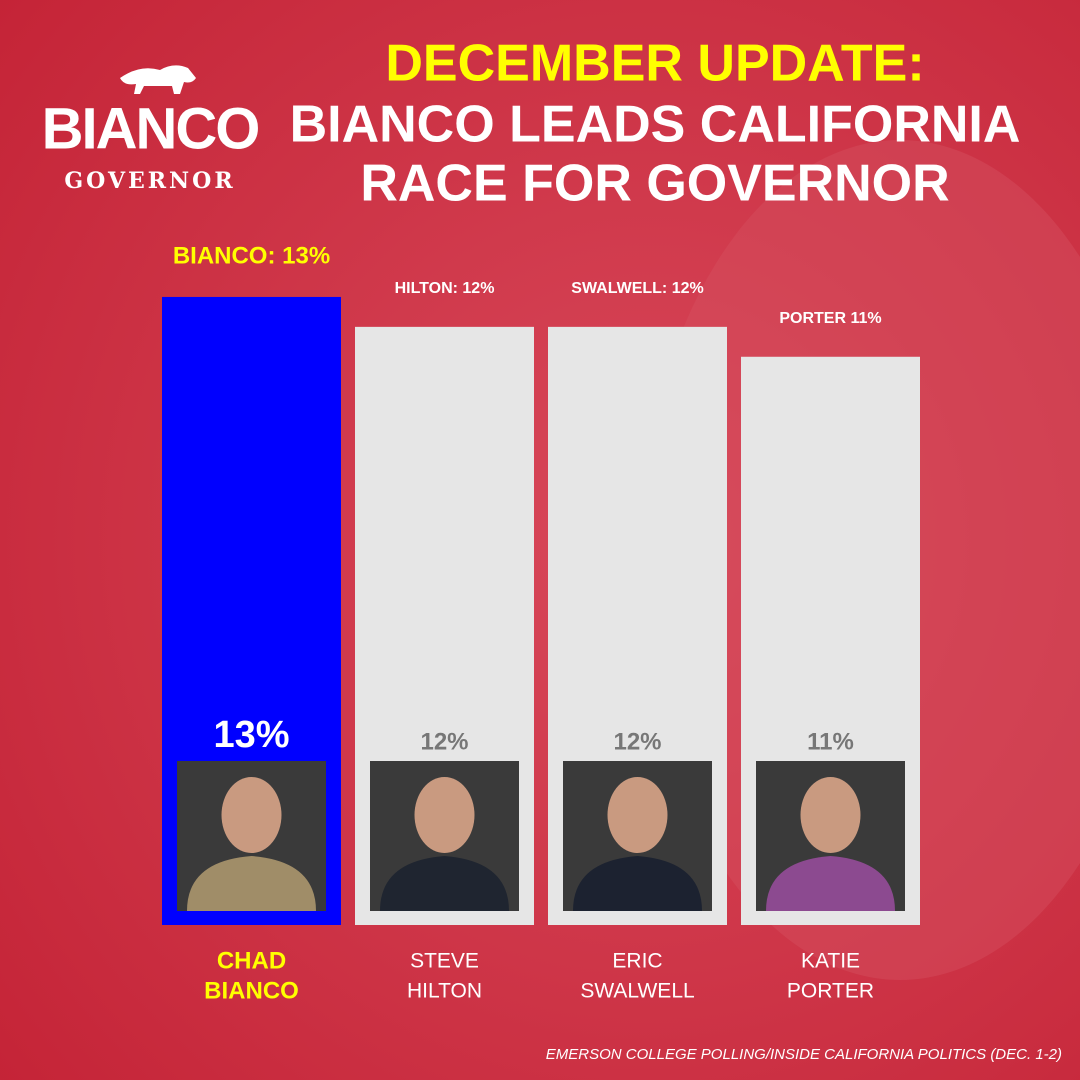 The image size is (1080, 1080). I want to click on x-tick-label: PORTER, so click(830, 991).